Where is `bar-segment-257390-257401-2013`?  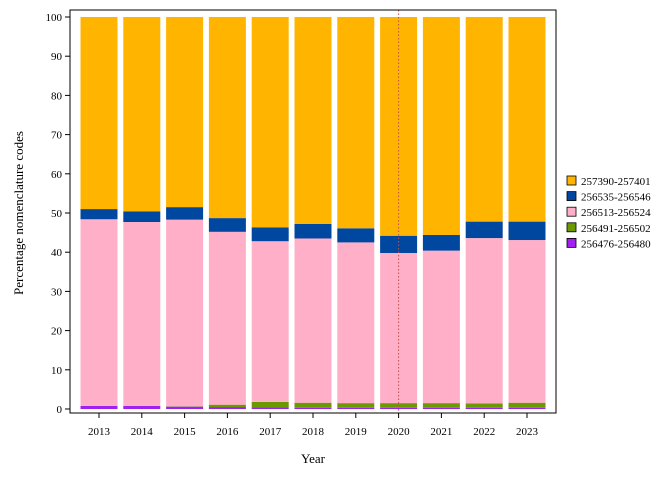 bar-segment-257390-257401-2013 is located at coordinates (99, 113).